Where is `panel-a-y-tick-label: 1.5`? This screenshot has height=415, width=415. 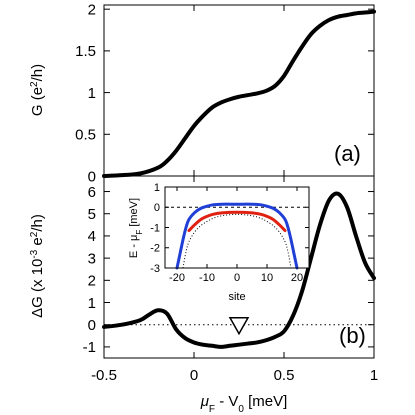
panel-a-y-tick-label: 1.5 is located at coordinates (85, 51).